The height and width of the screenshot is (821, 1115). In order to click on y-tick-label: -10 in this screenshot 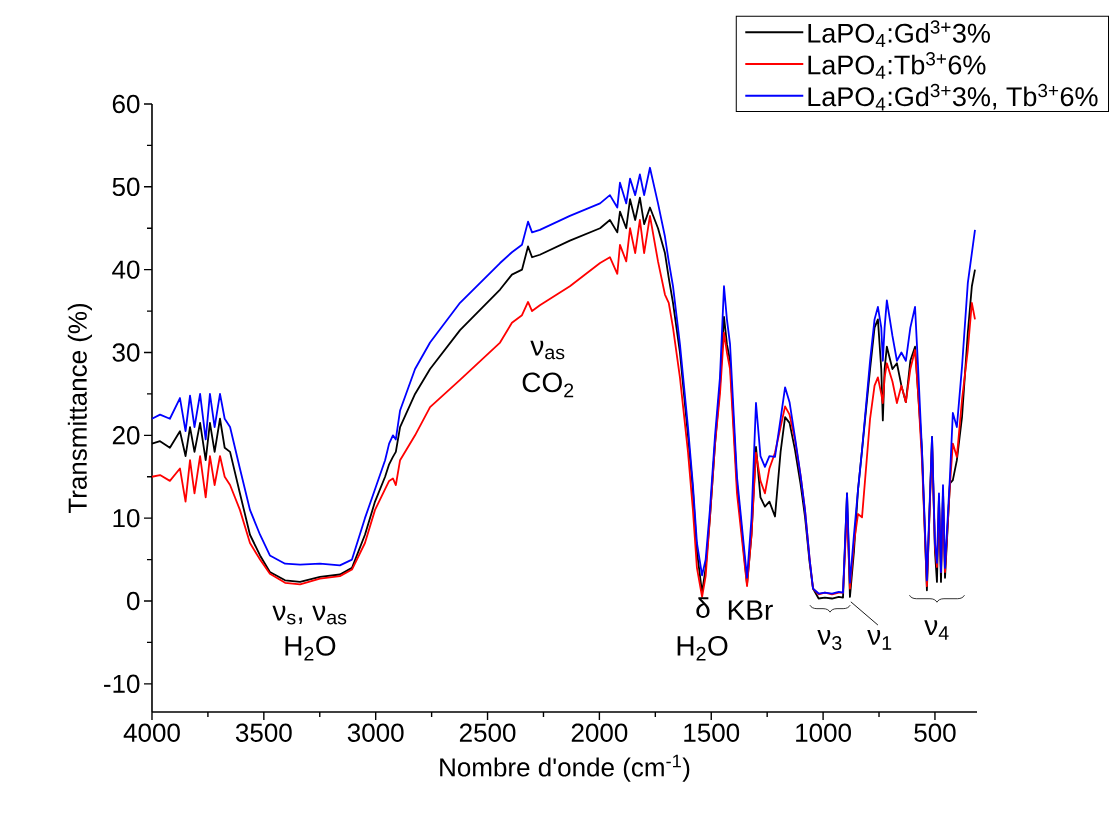, I will do `click(122, 684)`.